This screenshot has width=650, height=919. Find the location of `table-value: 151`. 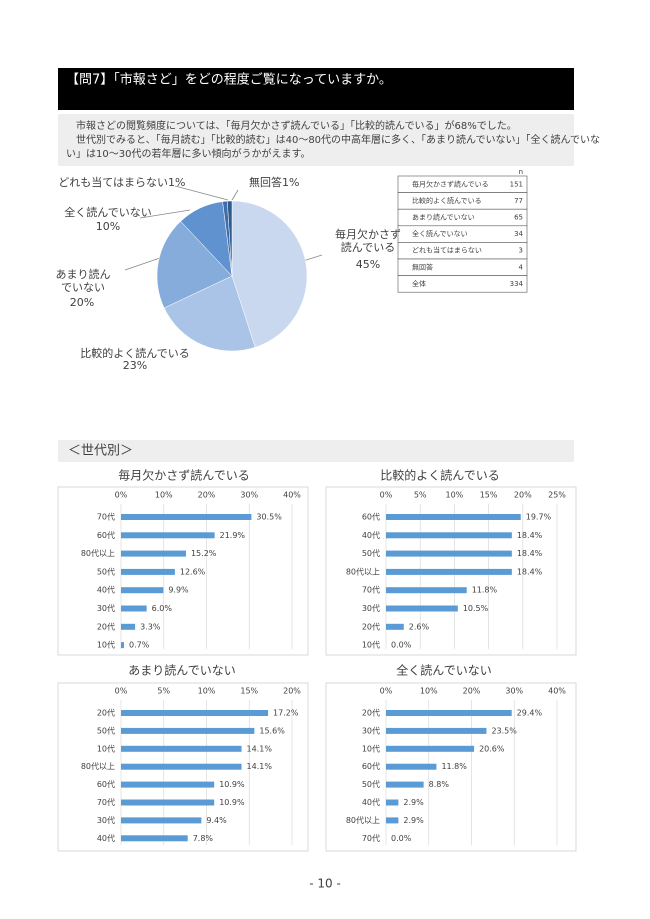

table-value: 151 is located at coordinates (516, 184).